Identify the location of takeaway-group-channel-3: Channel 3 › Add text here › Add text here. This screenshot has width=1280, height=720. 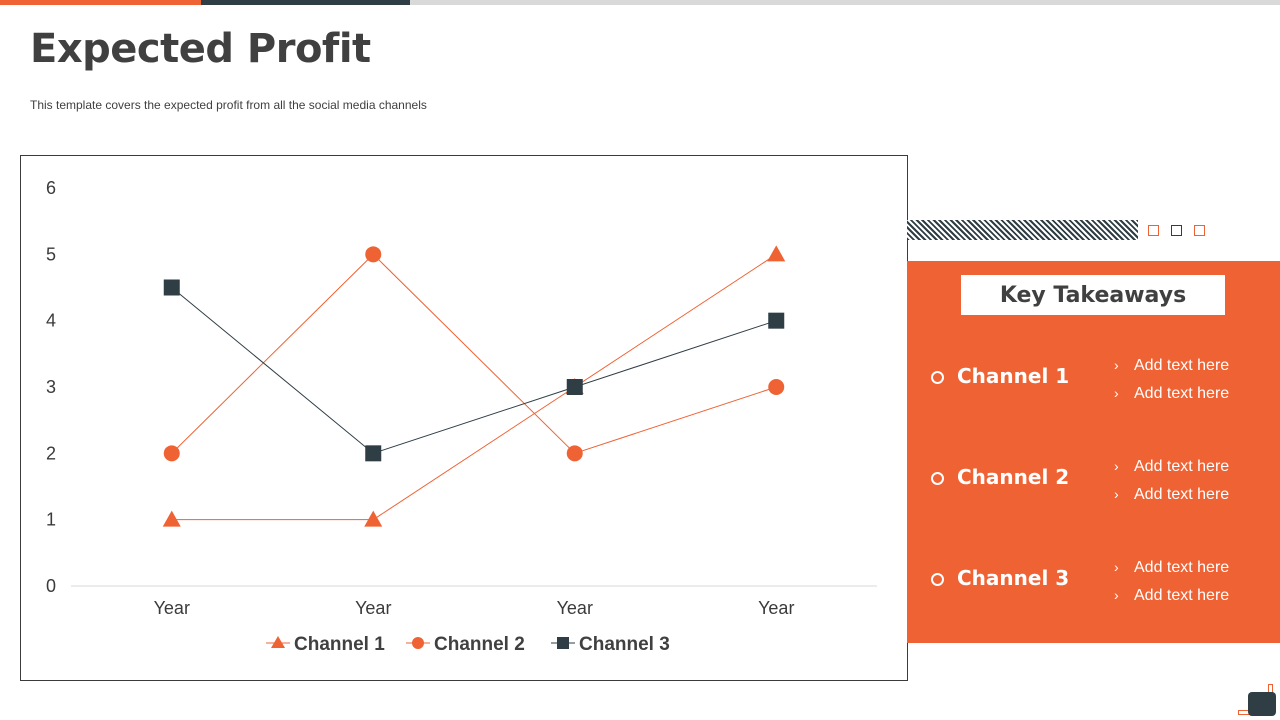
(1093, 595).